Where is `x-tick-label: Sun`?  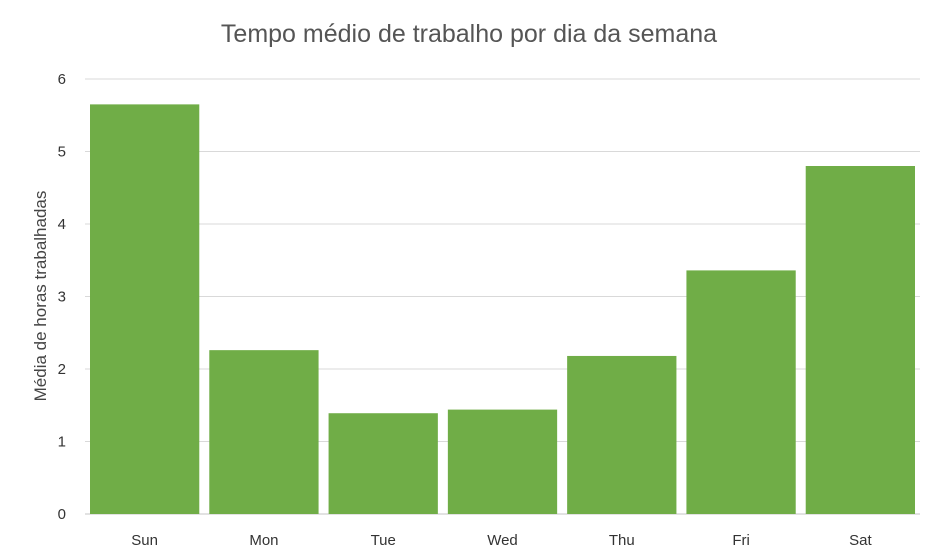 x-tick-label: Sun is located at coordinates (144, 540).